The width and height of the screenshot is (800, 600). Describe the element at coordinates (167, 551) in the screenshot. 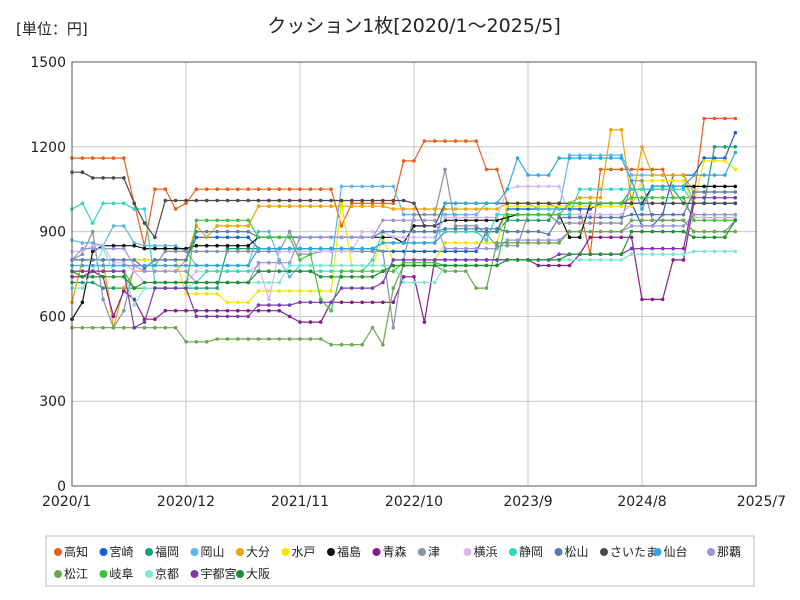

I see `legend-label: 福岡` at that location.